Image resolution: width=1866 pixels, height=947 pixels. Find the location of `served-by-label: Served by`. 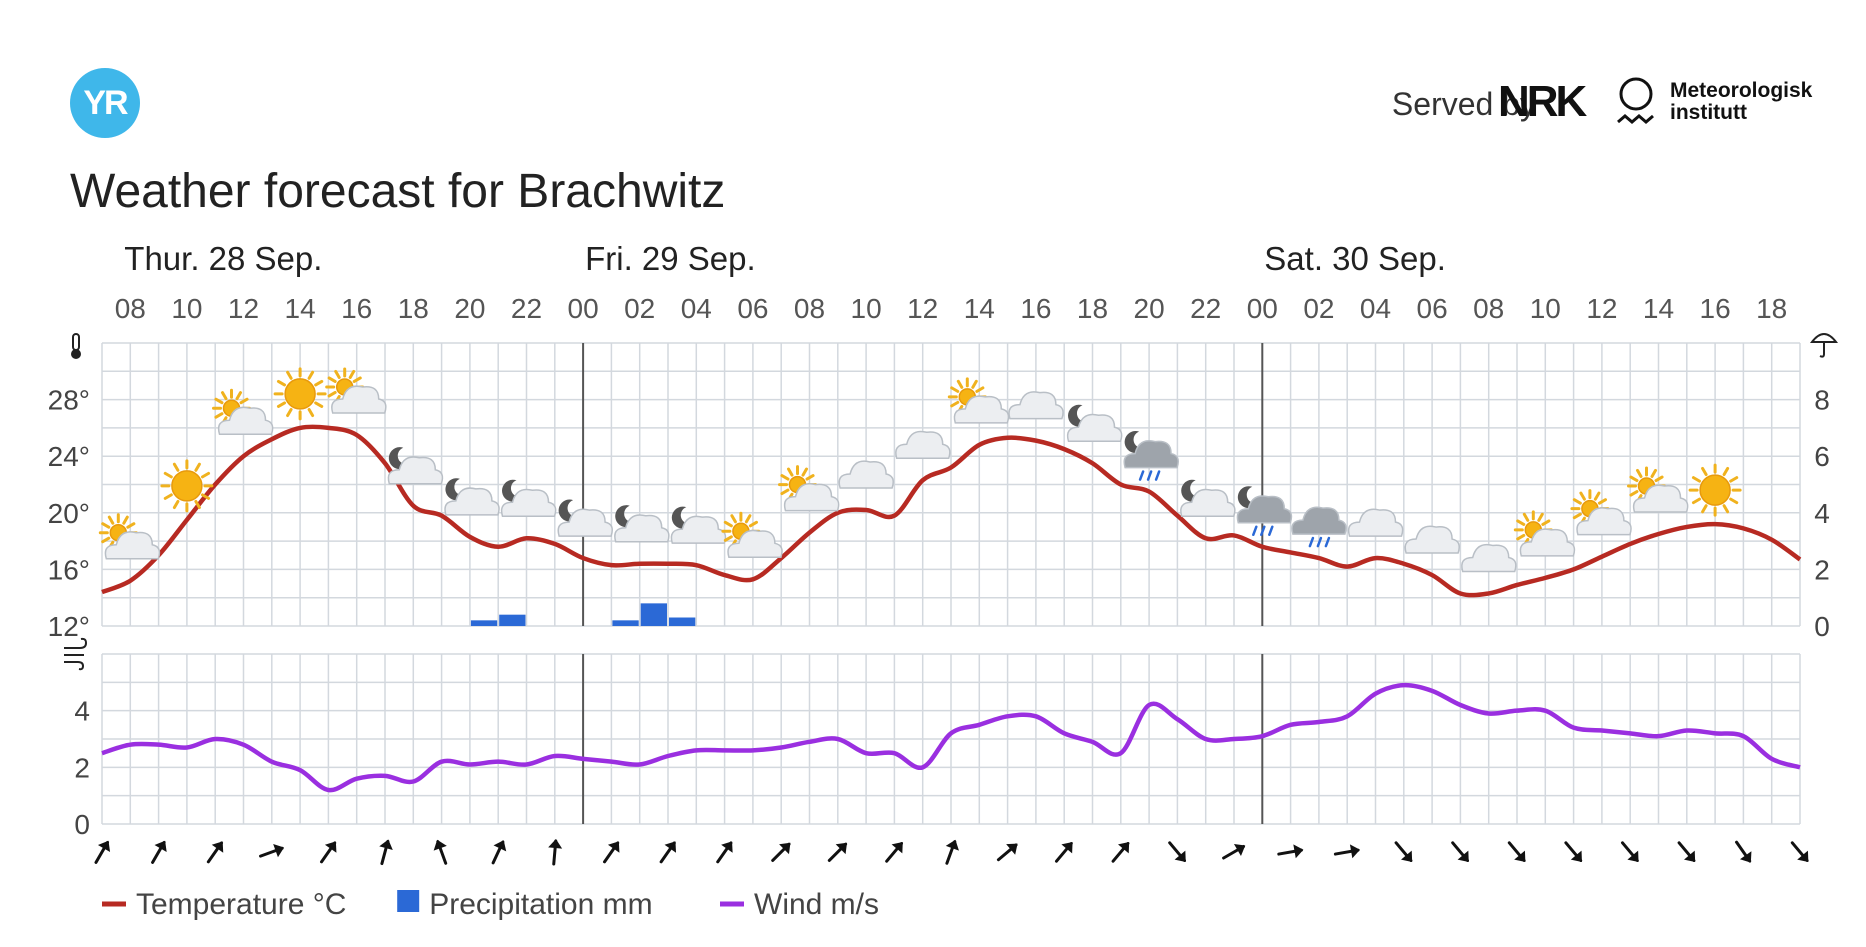

served-by-label: Served by is located at coordinates (1463, 104).